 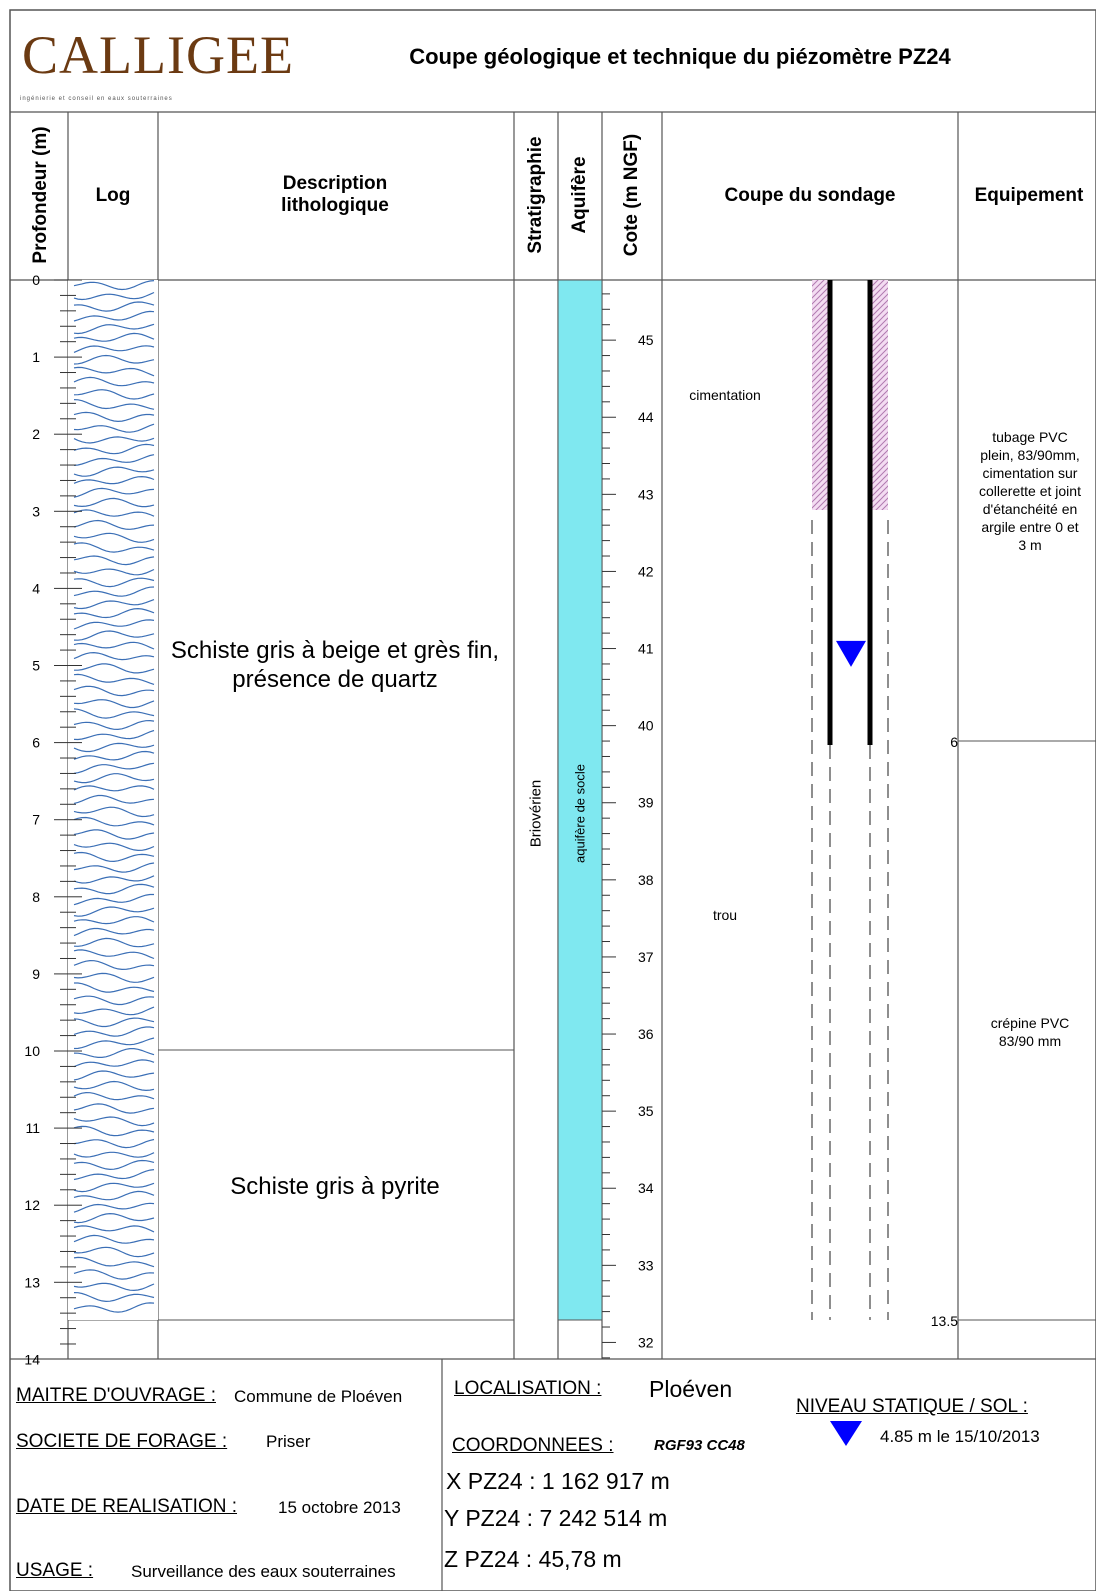 What do you see at coordinates (646, 1265) in the screenshot?
I see `cote-tick-label: 33` at bounding box center [646, 1265].